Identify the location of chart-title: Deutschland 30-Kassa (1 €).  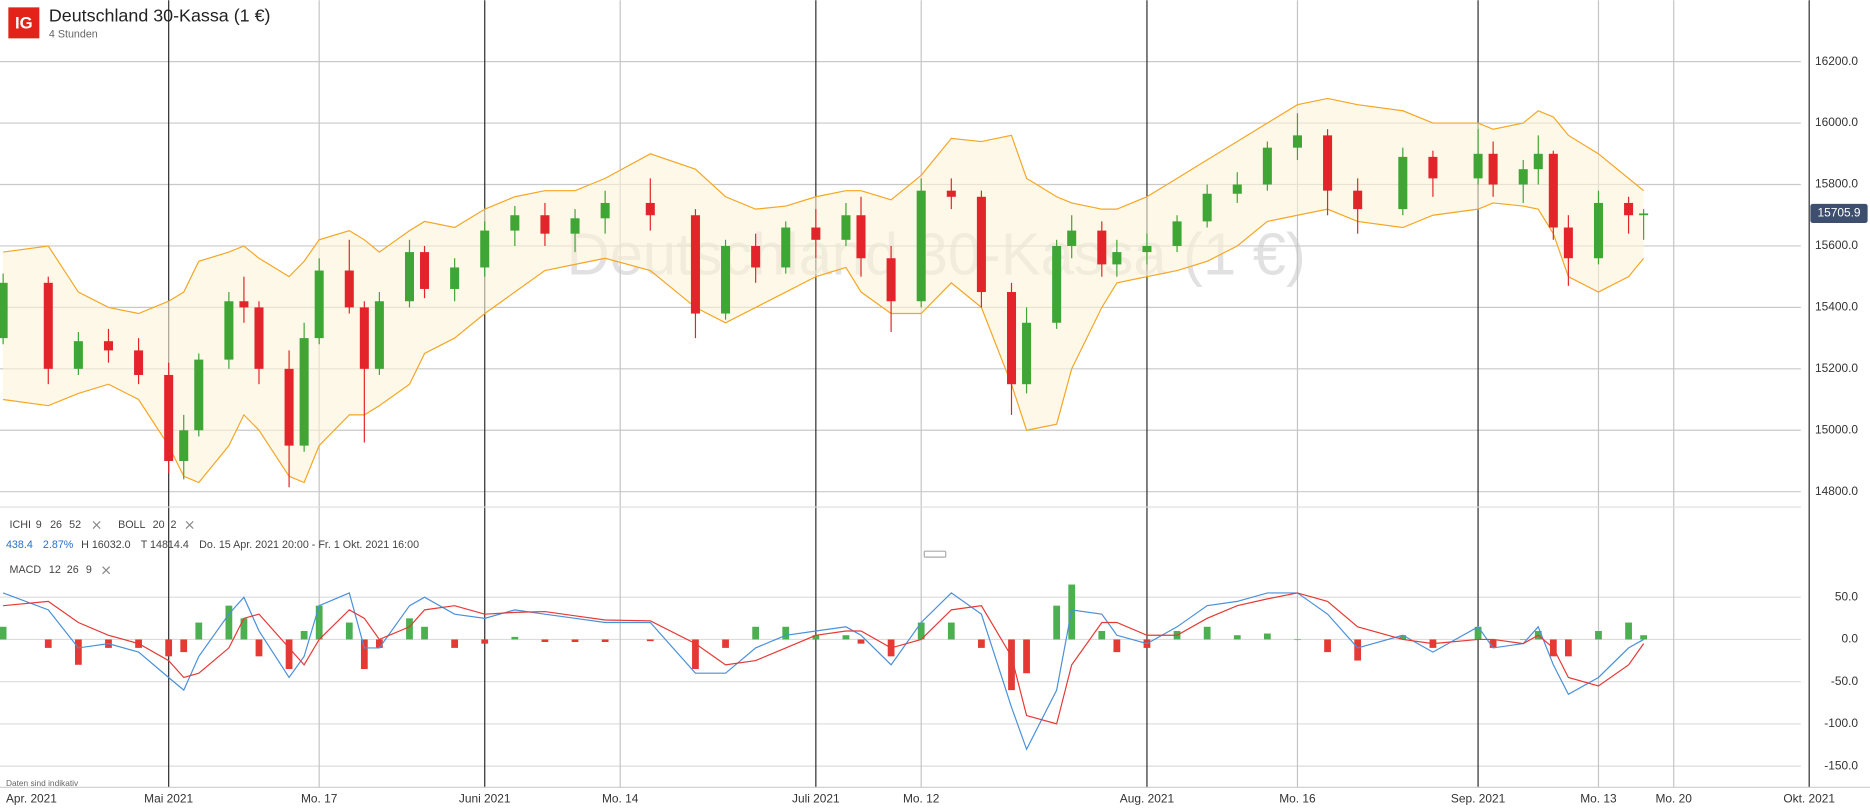
(160, 16).